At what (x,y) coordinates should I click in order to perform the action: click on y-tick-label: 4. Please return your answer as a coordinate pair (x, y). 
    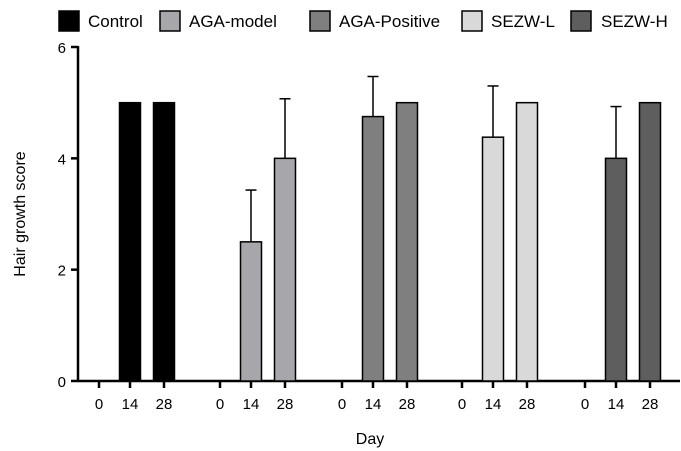
    Looking at the image, I should click on (62, 159).